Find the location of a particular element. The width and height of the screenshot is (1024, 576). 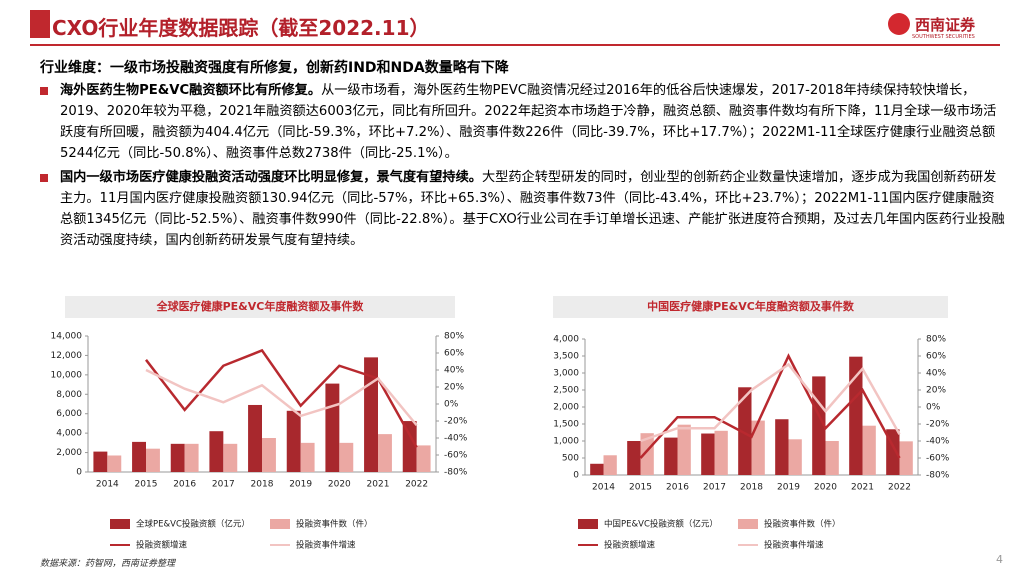

x-tick-label: 2014 is located at coordinates (107, 485).